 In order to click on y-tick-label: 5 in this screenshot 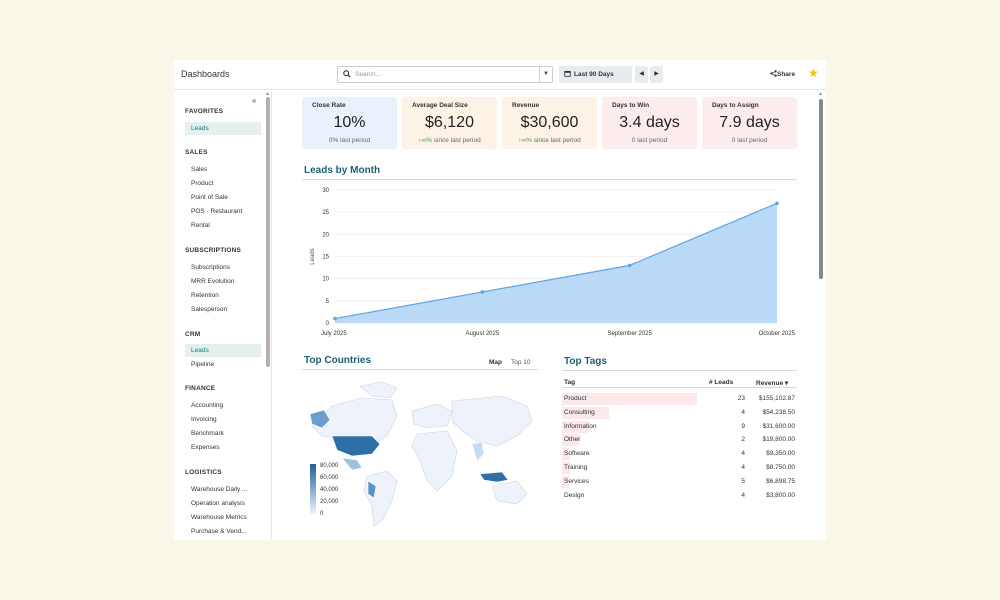, I will do `click(328, 302)`.